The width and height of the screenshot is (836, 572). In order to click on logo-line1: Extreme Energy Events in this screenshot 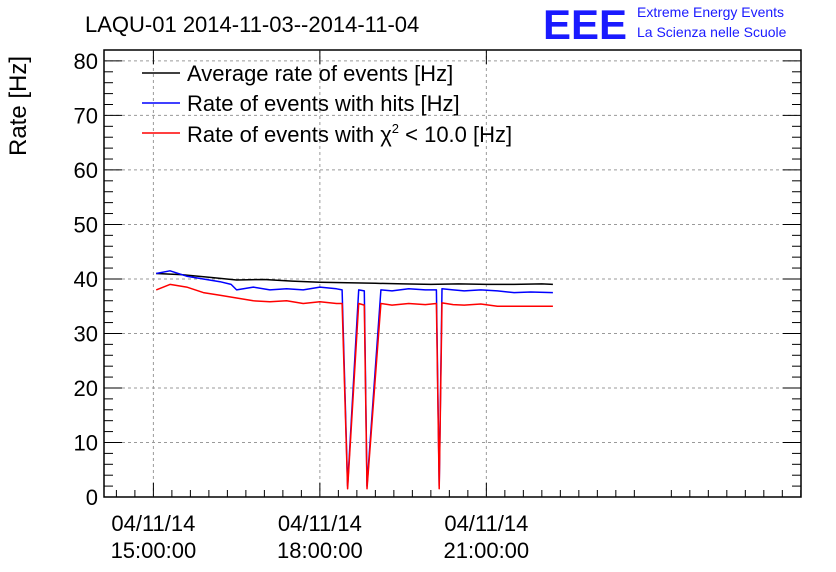, I will do `click(710, 12)`.